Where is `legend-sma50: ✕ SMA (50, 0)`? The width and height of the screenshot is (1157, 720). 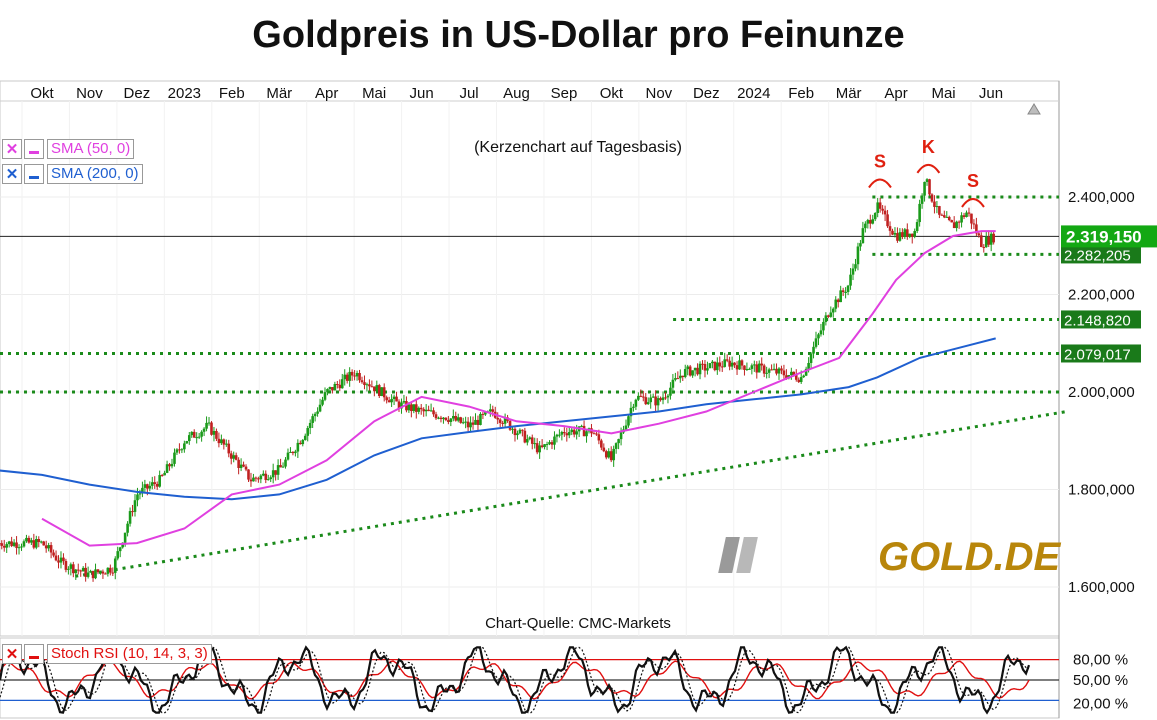
legend-sma50: ✕ SMA (50, 0) is located at coordinates (68, 149).